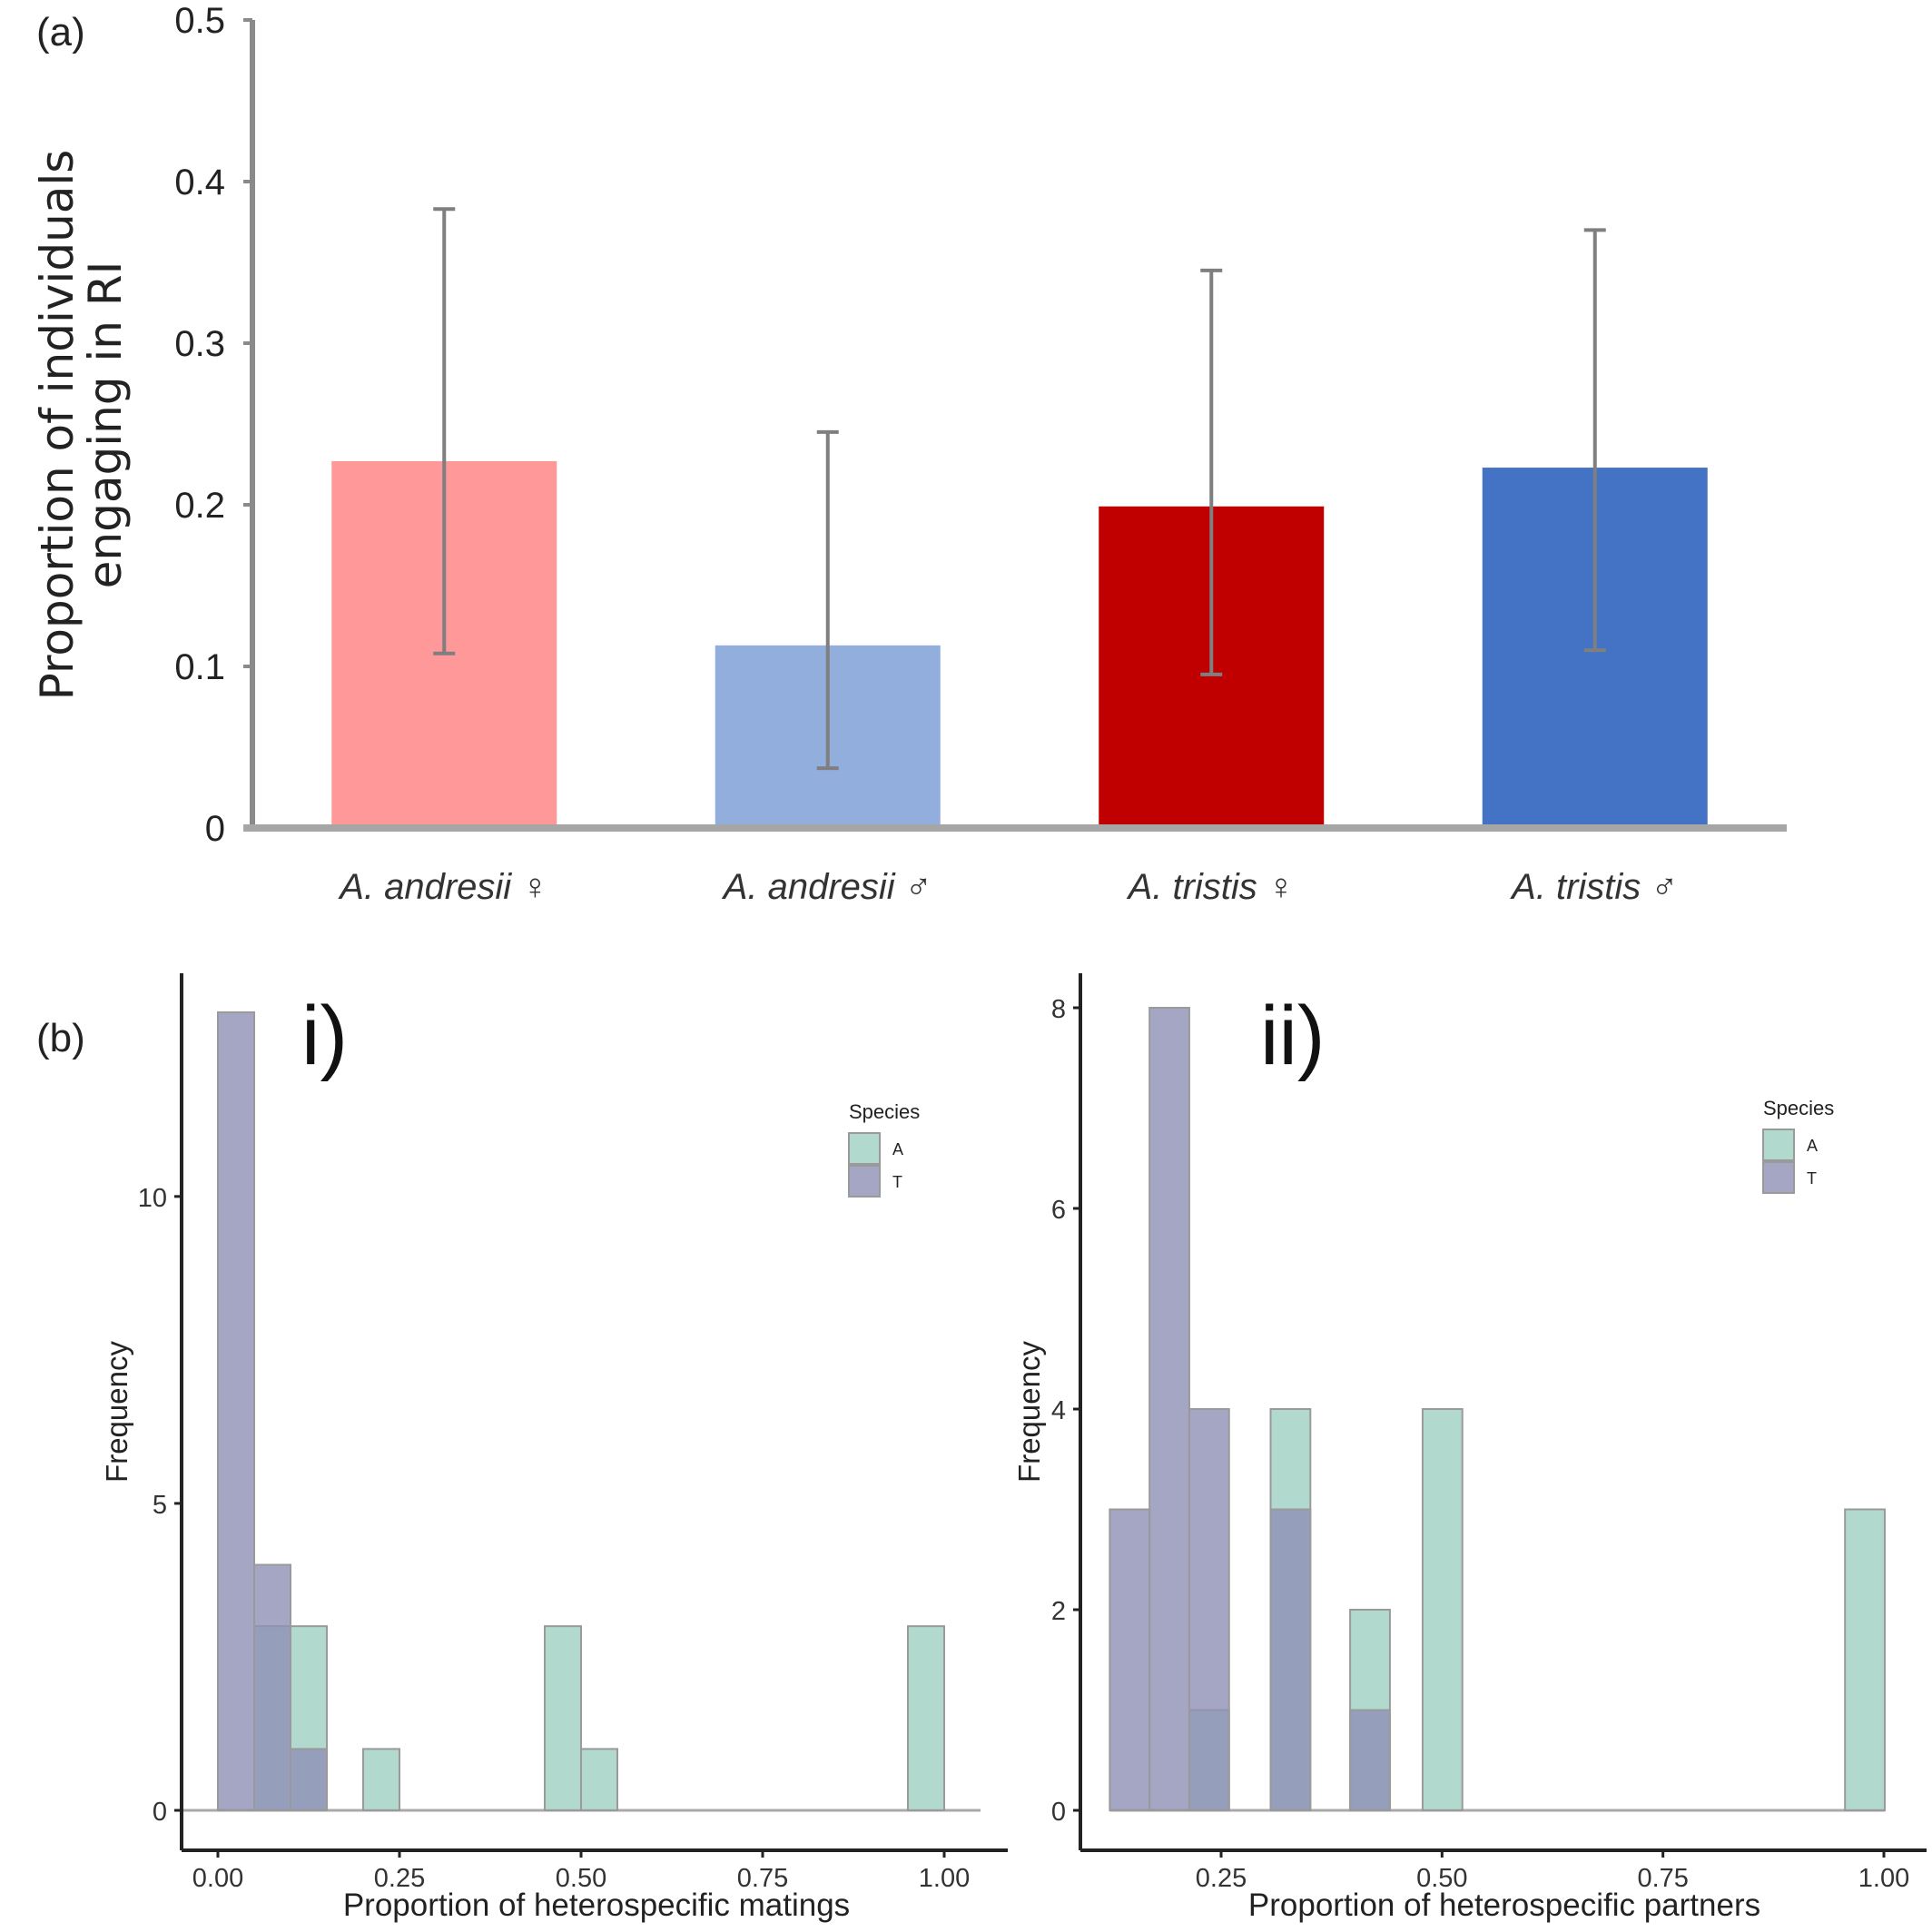 The width and height of the screenshot is (1932, 1932). Describe the element at coordinates (200, 344) in the screenshot. I see `y-tick-label: 0.3` at that location.